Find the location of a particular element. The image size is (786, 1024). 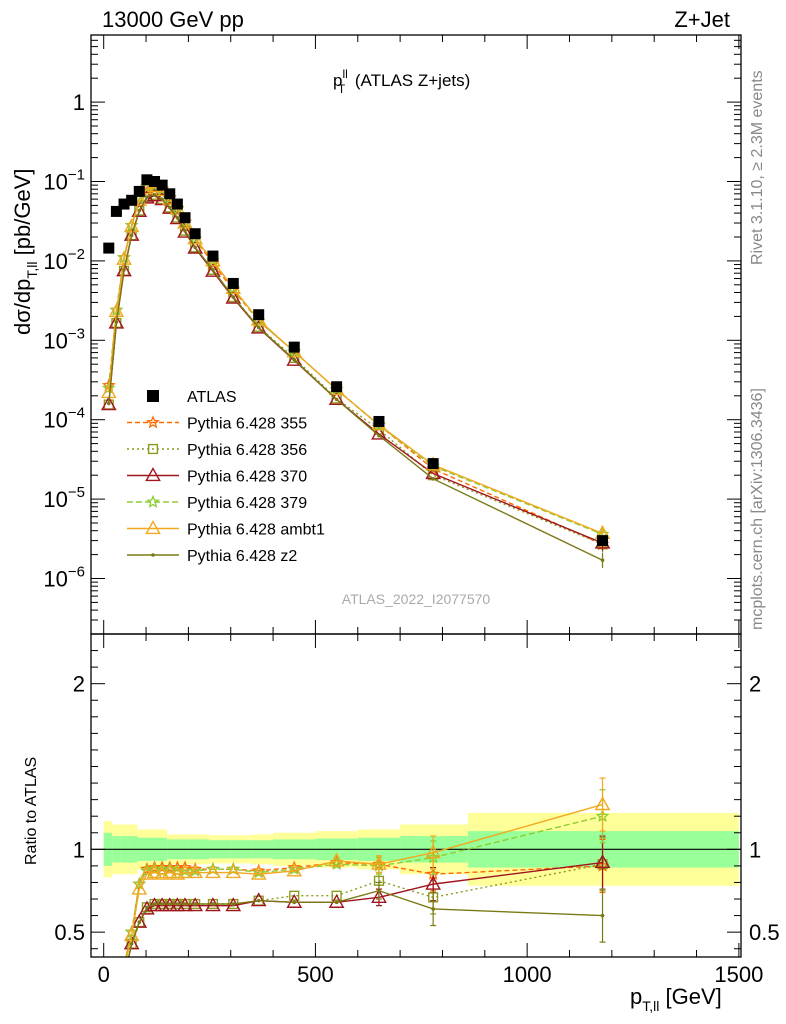

ylabel-main: dσ/dp is located at coordinates (22, 307).